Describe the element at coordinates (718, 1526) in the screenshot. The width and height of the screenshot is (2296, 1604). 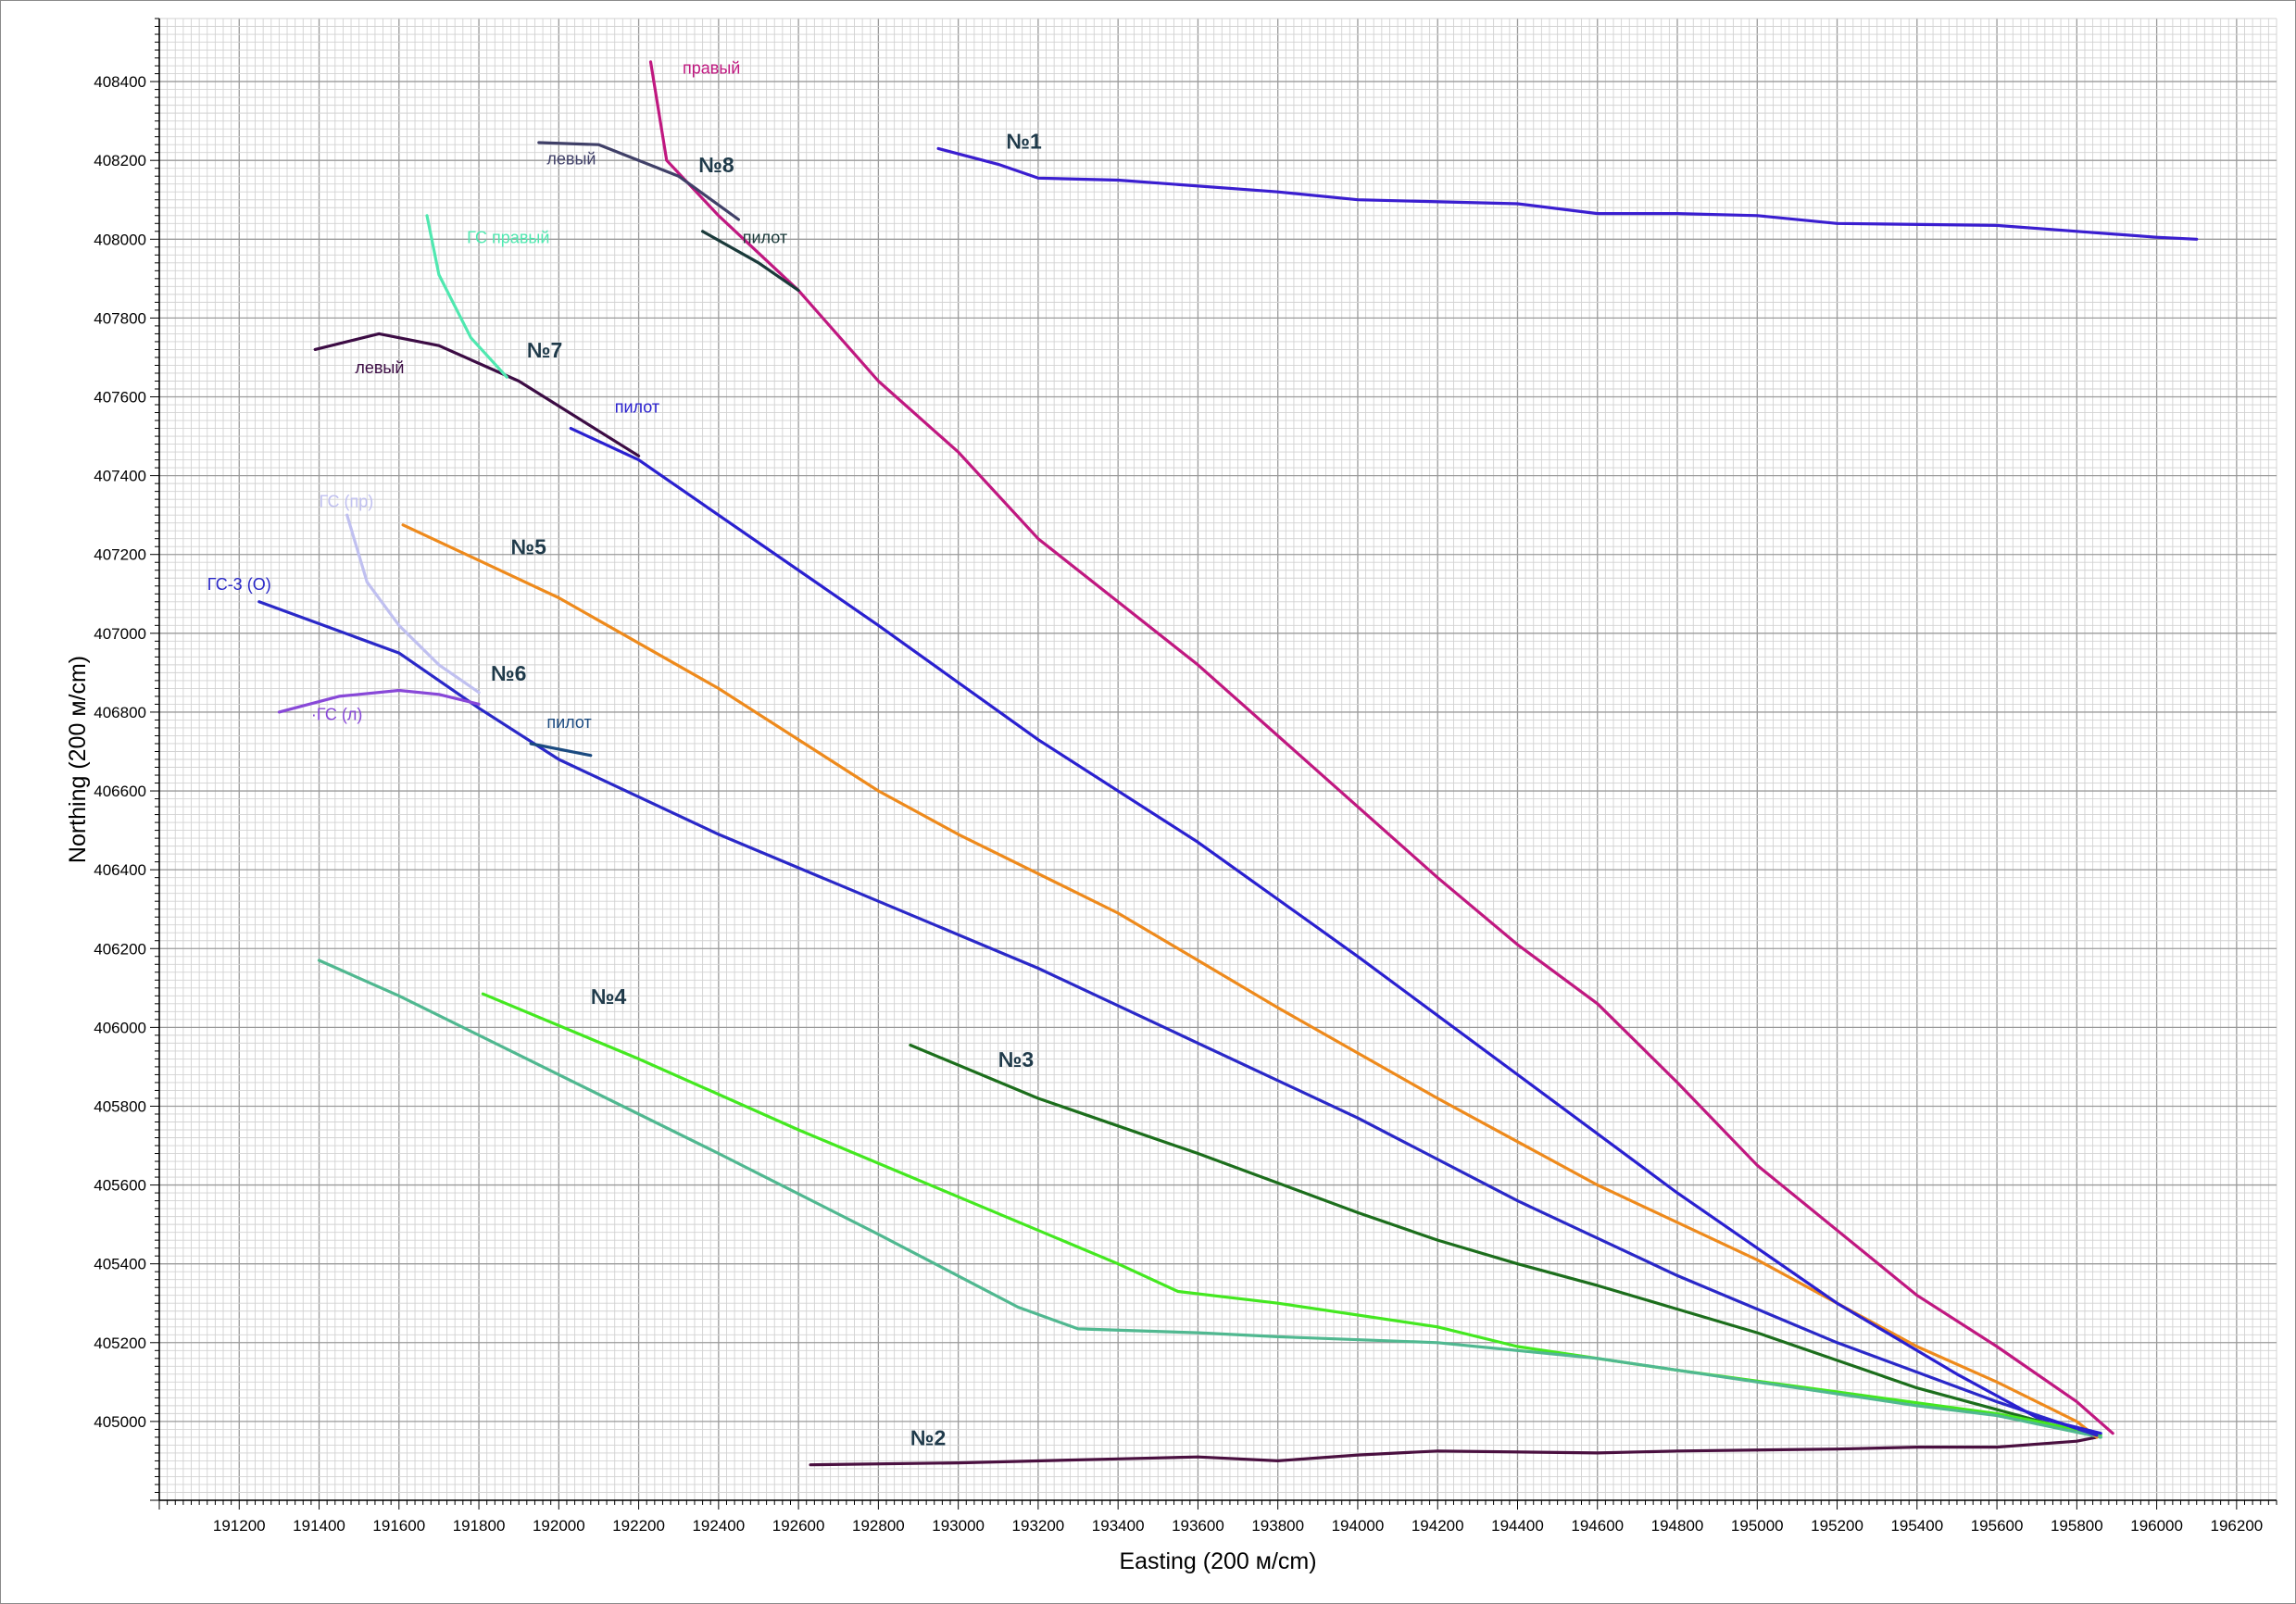
I see `x-tick-label: 192400` at that location.